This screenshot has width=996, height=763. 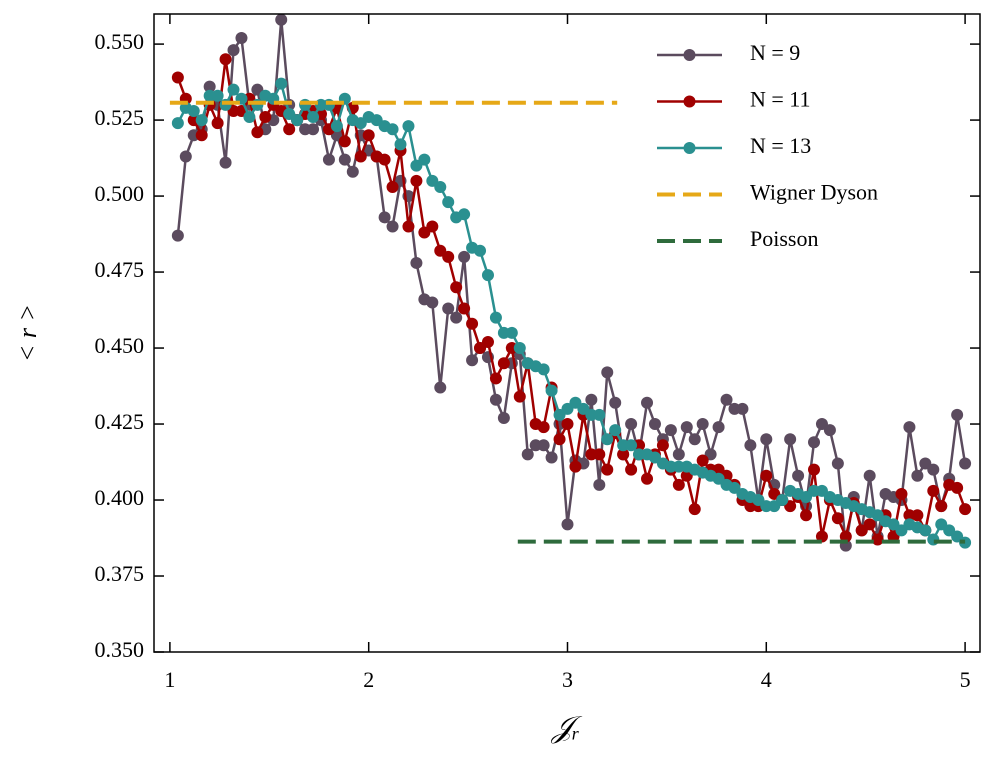 What do you see at coordinates (567, 679) in the screenshot?
I see `x-tick-label: 3` at bounding box center [567, 679].